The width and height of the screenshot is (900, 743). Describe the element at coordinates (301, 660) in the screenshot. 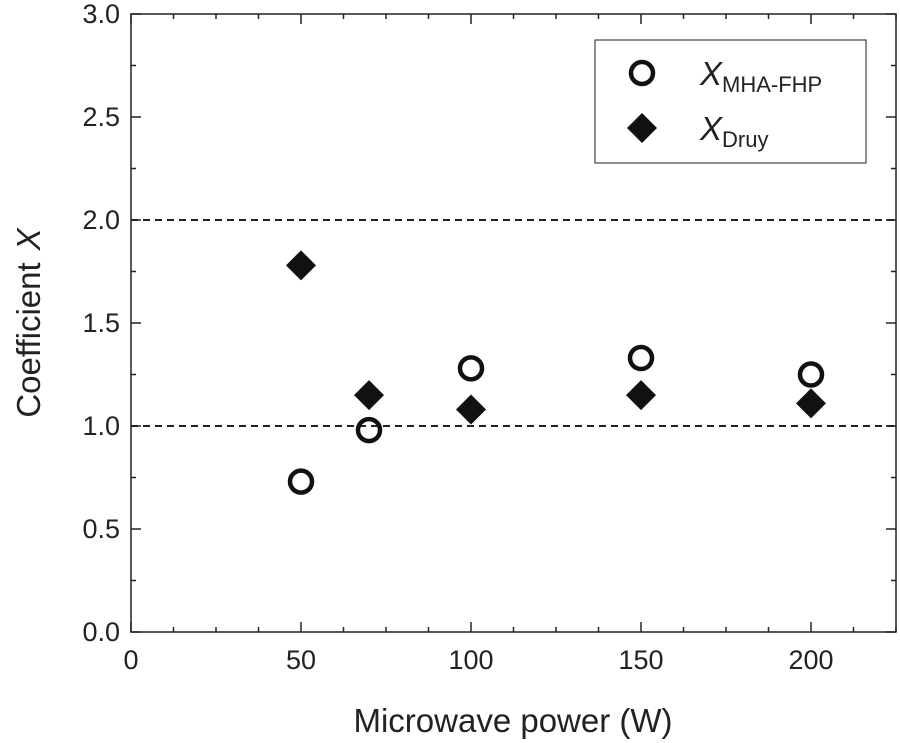

I see `x-tick-label: 50` at that location.